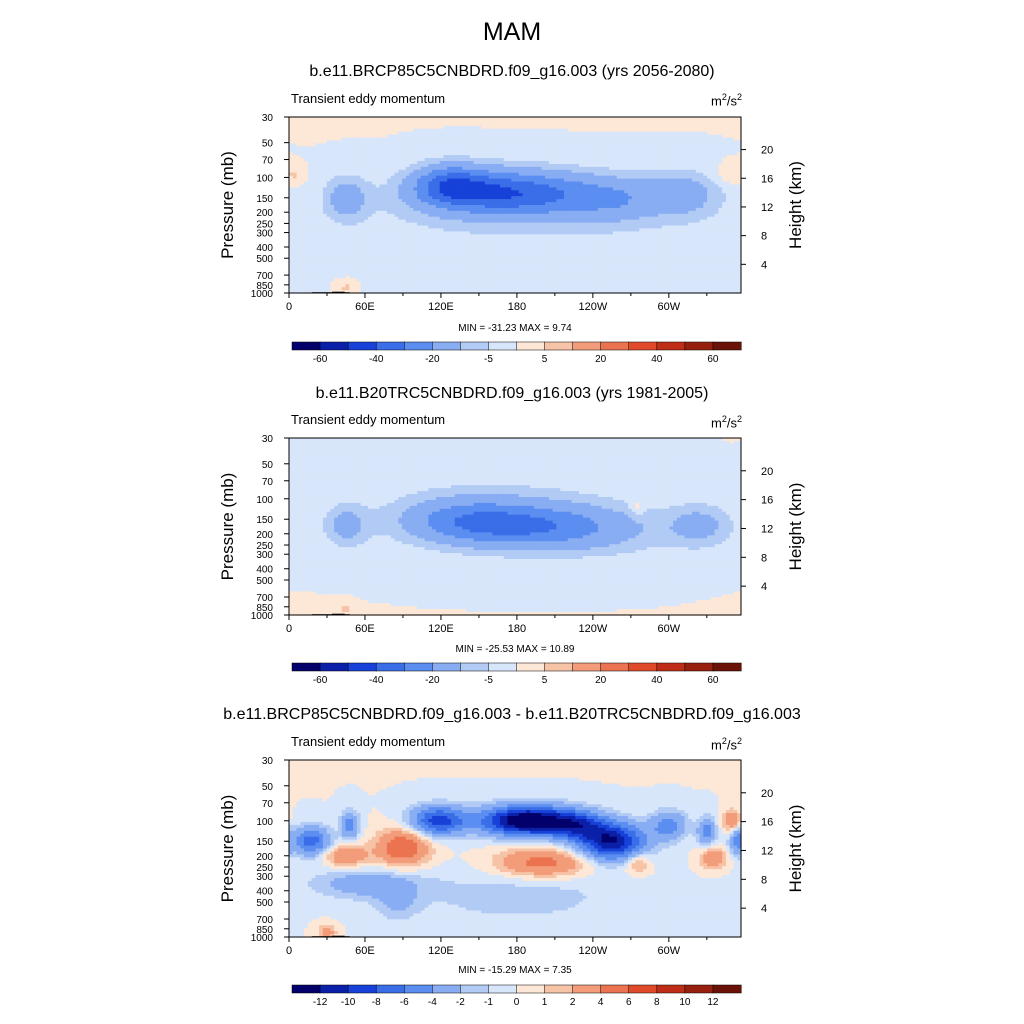  Describe the element at coordinates (592, 629) in the screenshot. I see `panel-2-x-tick-label: 120W` at that location.